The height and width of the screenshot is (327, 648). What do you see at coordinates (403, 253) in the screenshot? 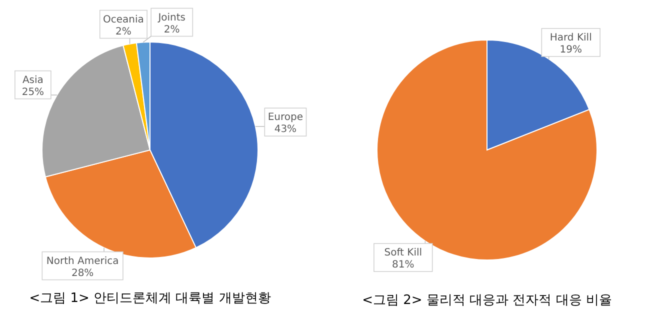
I see `slice-label: Soft Kill` at bounding box center [403, 253].